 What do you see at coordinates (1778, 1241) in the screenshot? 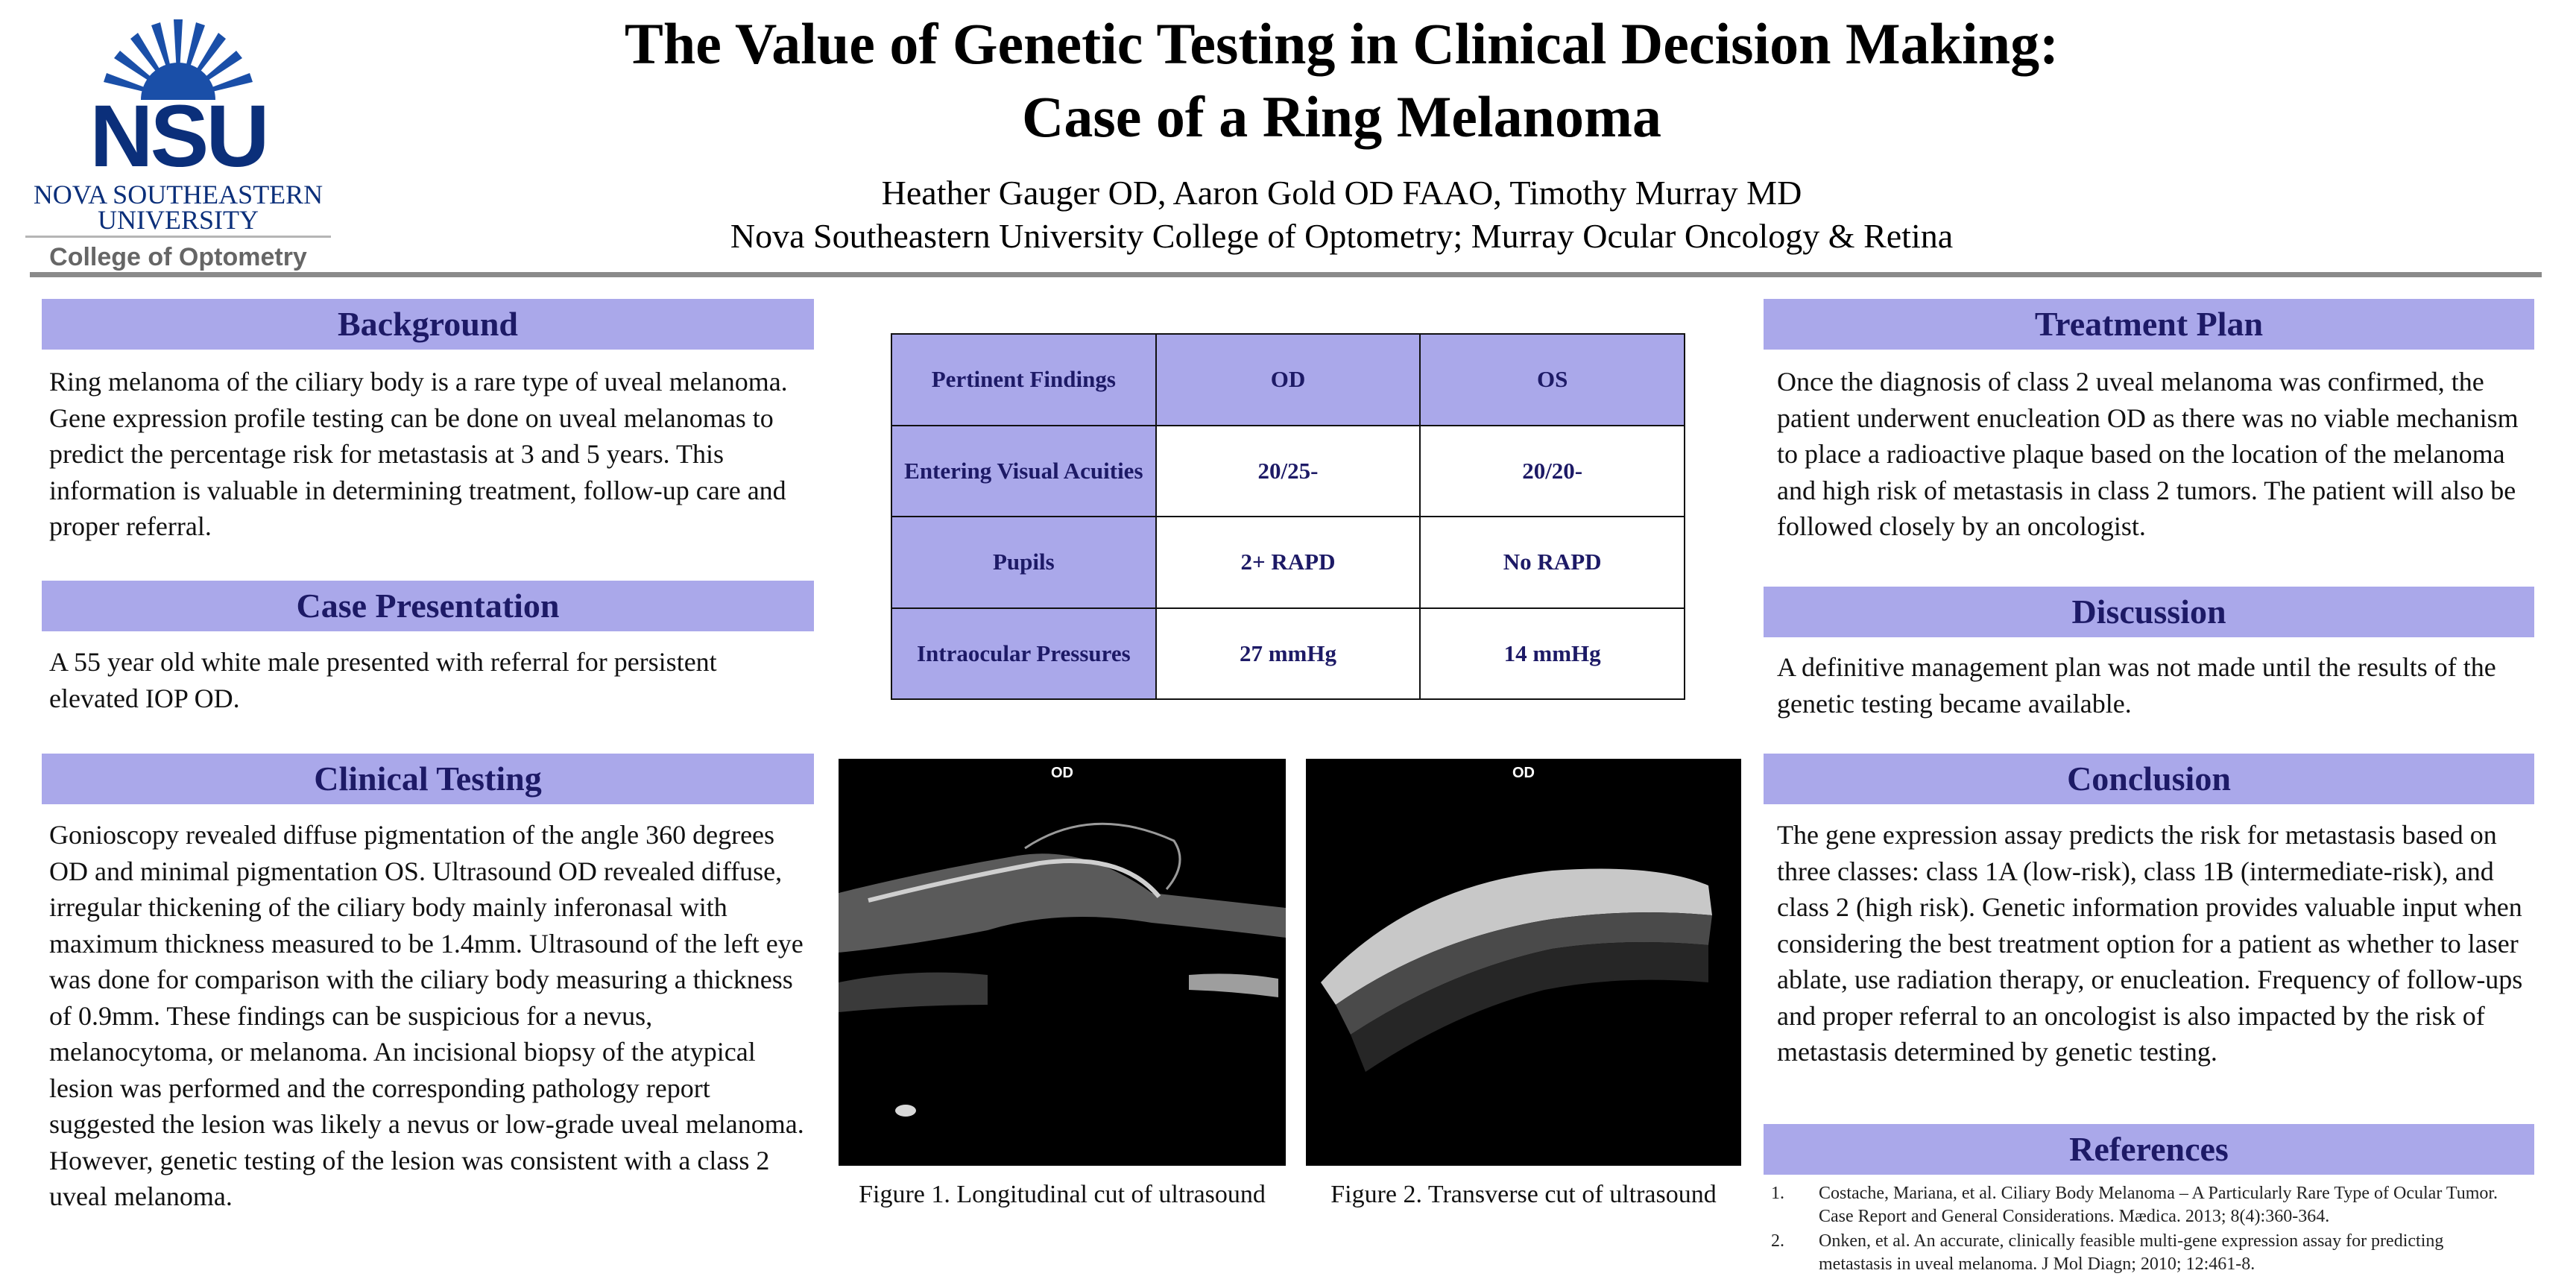
I see `reference-number: 2.` at bounding box center [1778, 1241].